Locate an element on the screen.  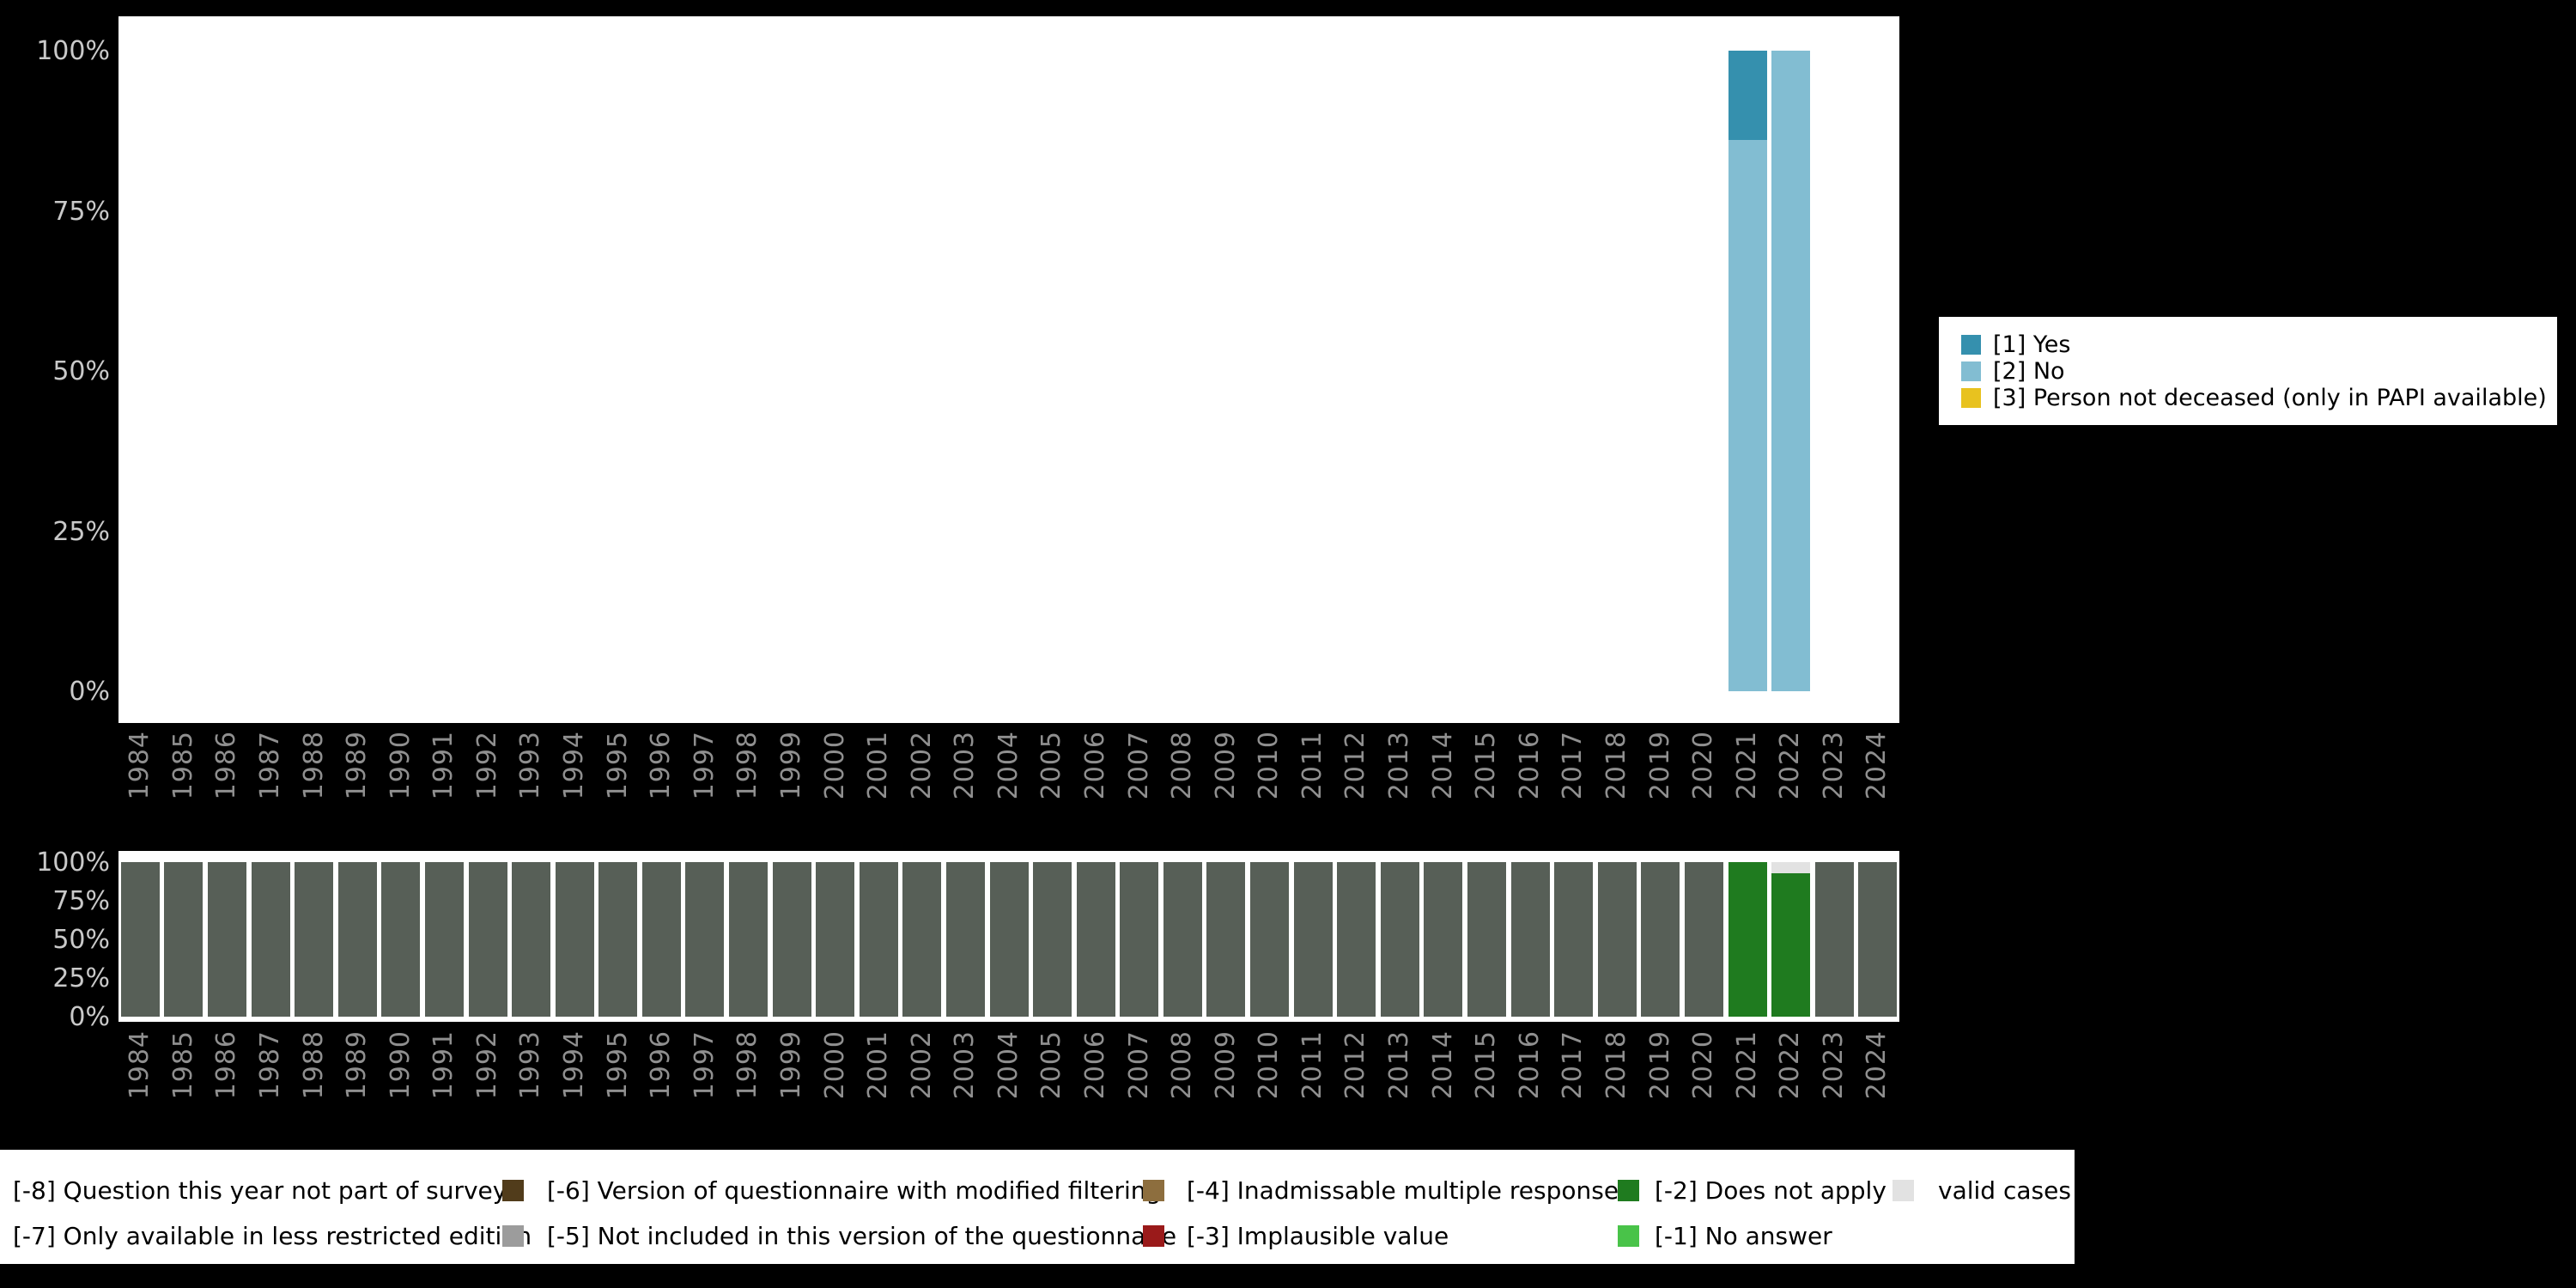
x-axis-year-label: 2019 is located at coordinates (1660, 766).